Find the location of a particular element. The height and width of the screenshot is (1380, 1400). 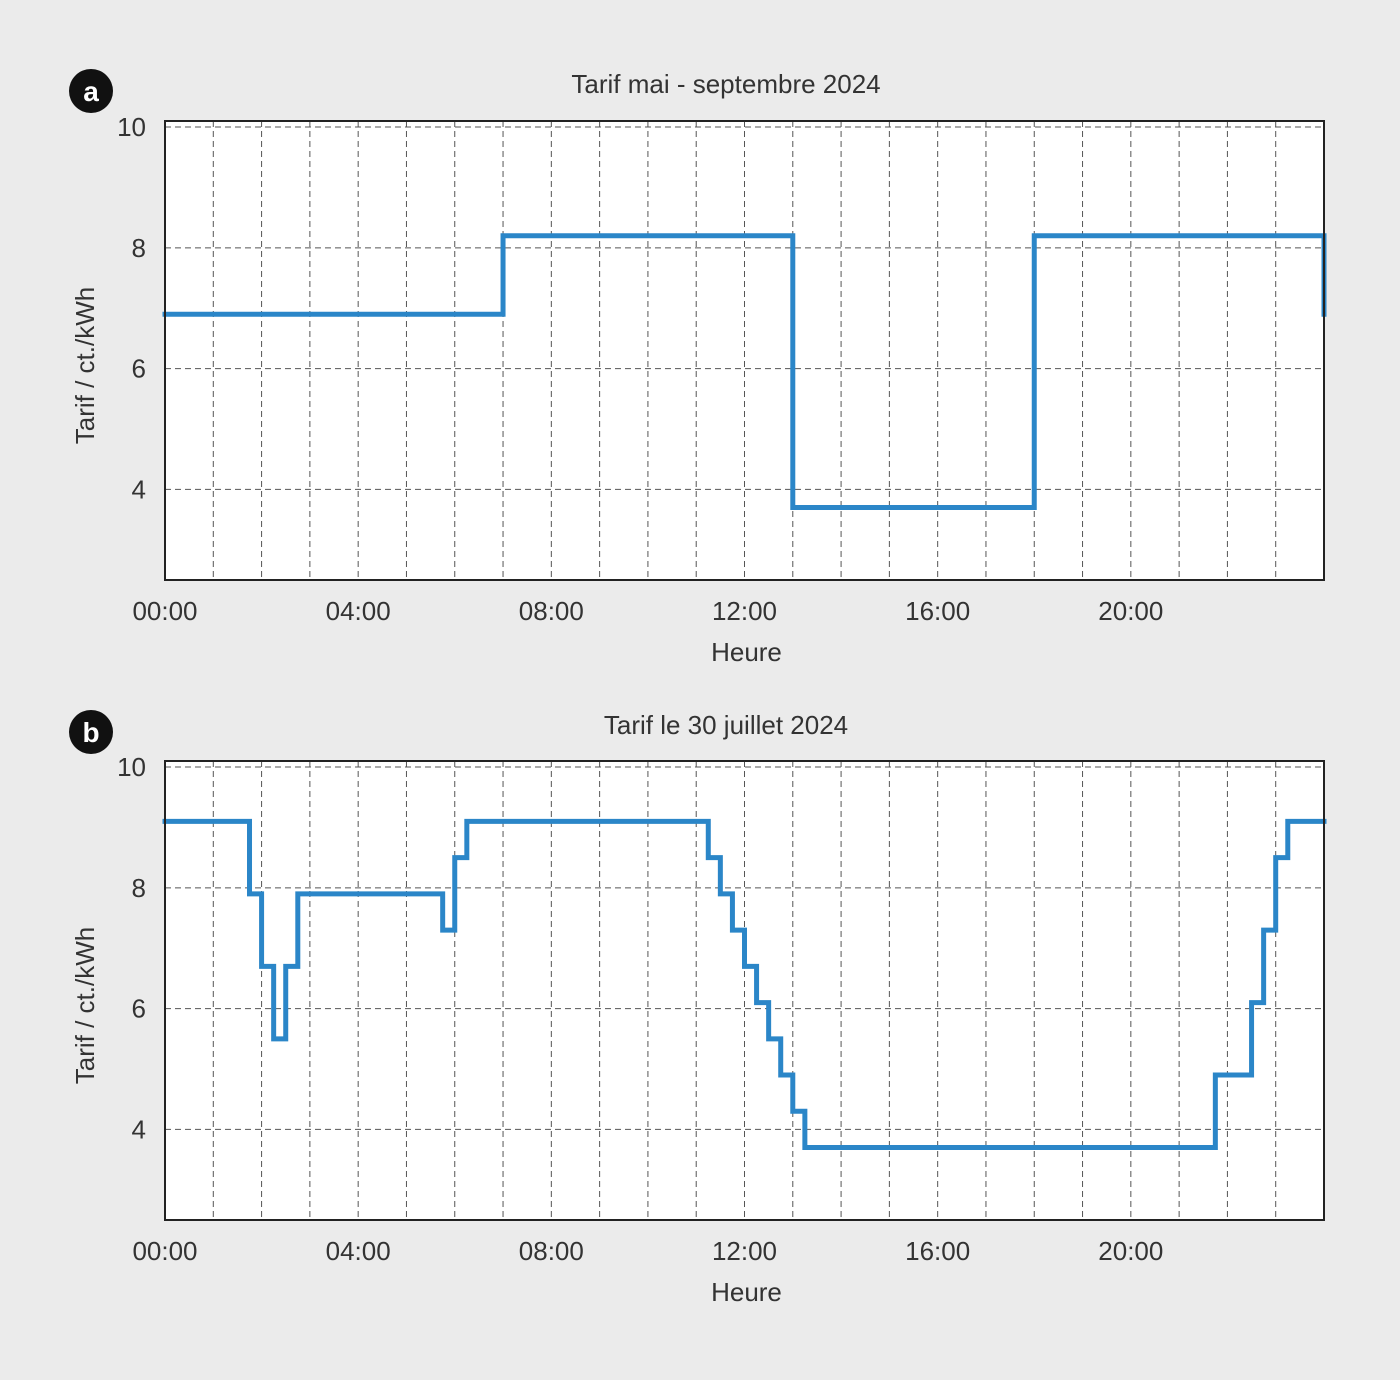

panel-title: Tarif mai - septembre 2024 is located at coordinates (725, 84).